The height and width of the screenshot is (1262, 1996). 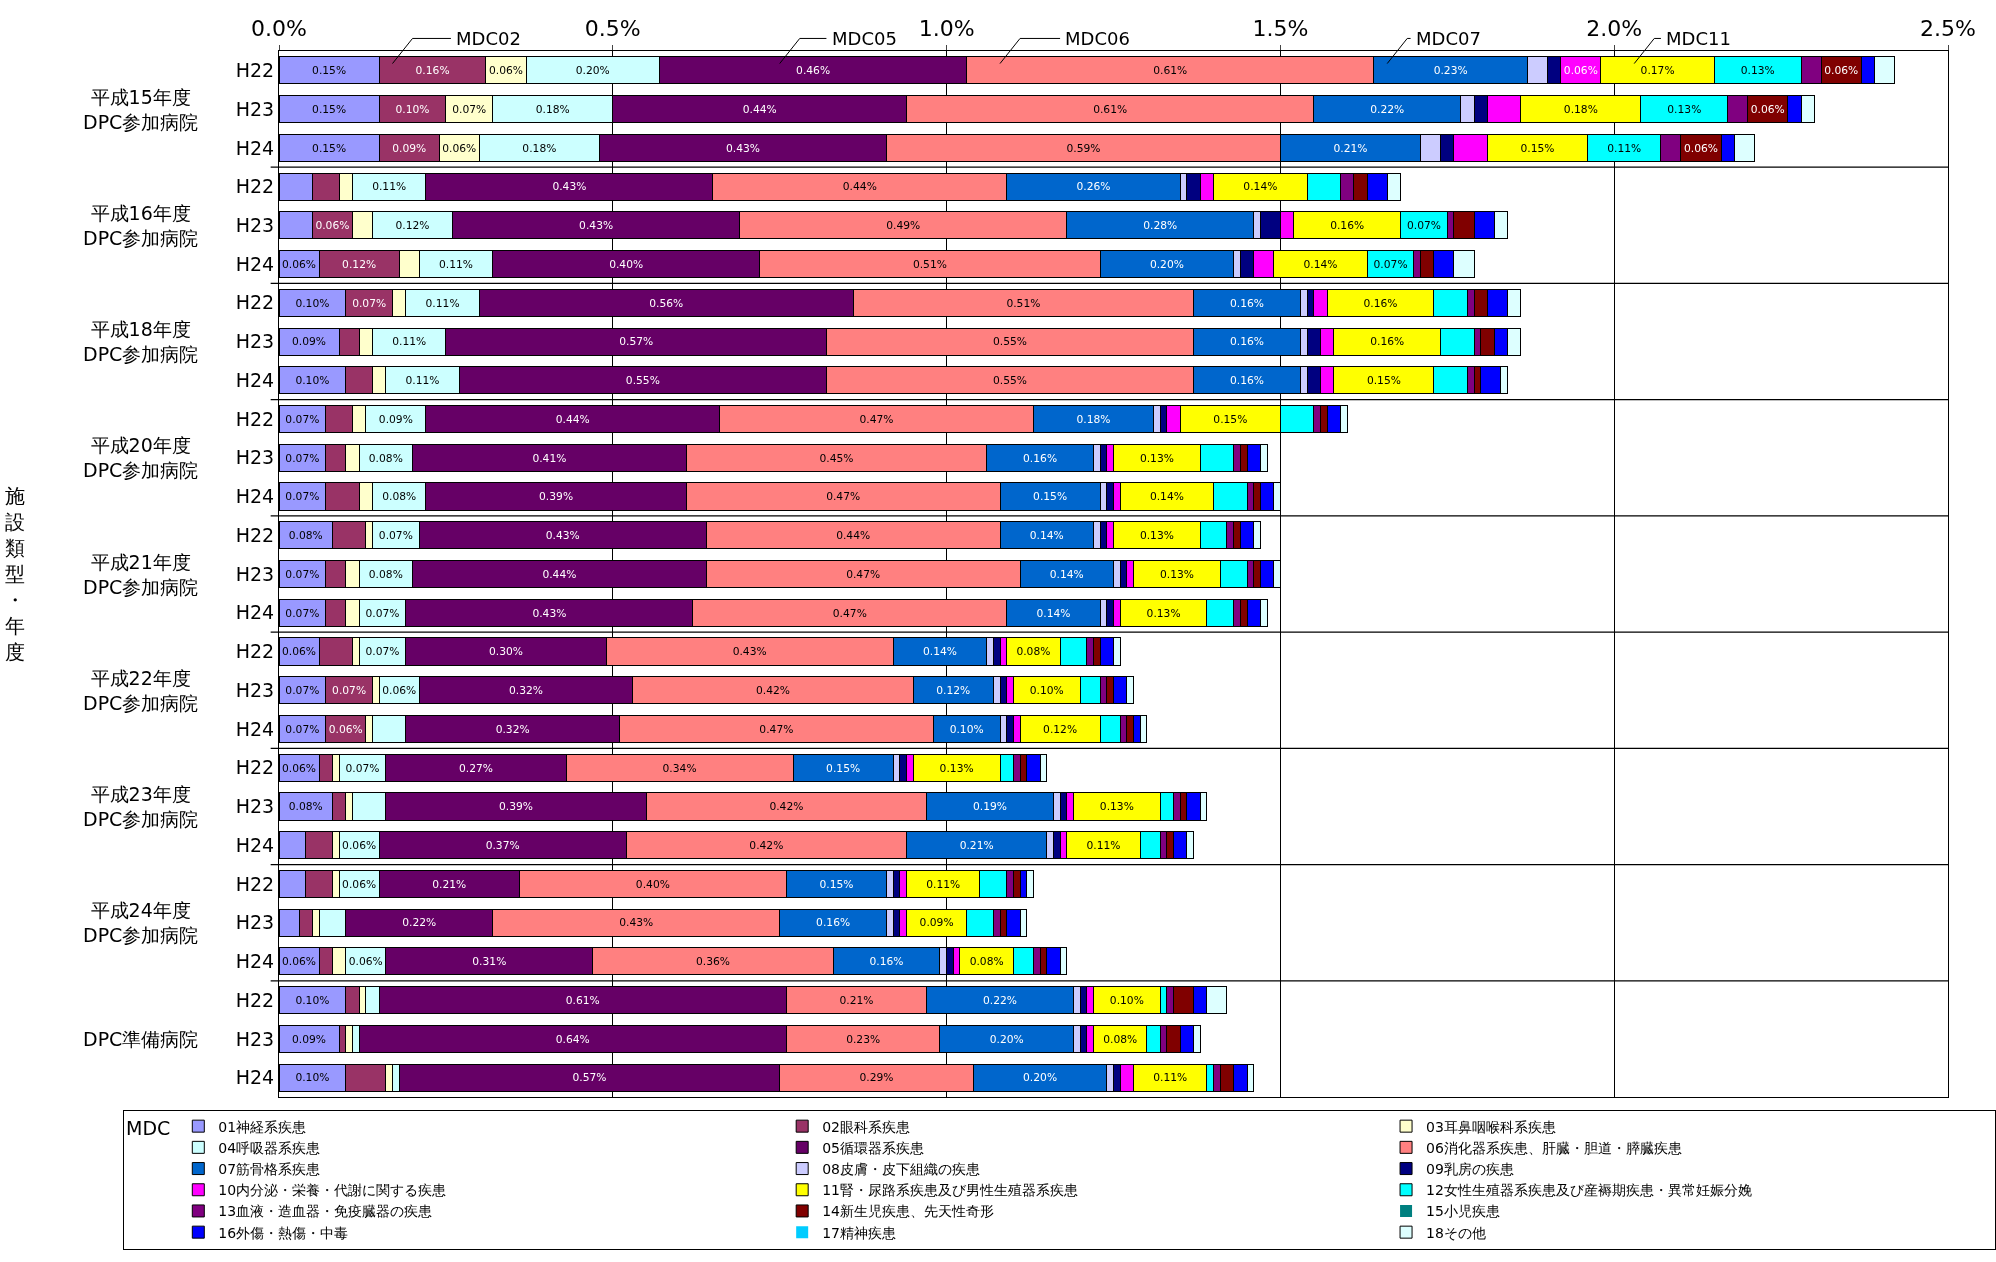 I want to click on text: 平成24年度 DPC参加病院, so click(x=141, y=922).